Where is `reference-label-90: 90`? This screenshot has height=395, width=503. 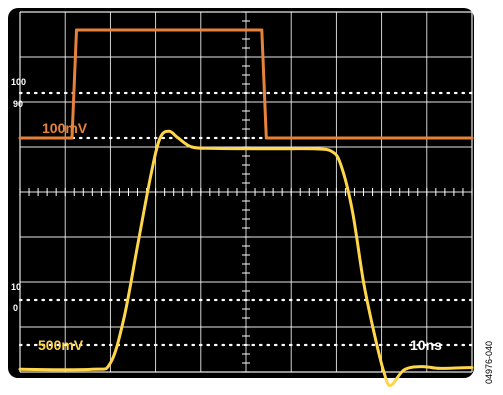
reference-label-90: 90 is located at coordinates (18, 104).